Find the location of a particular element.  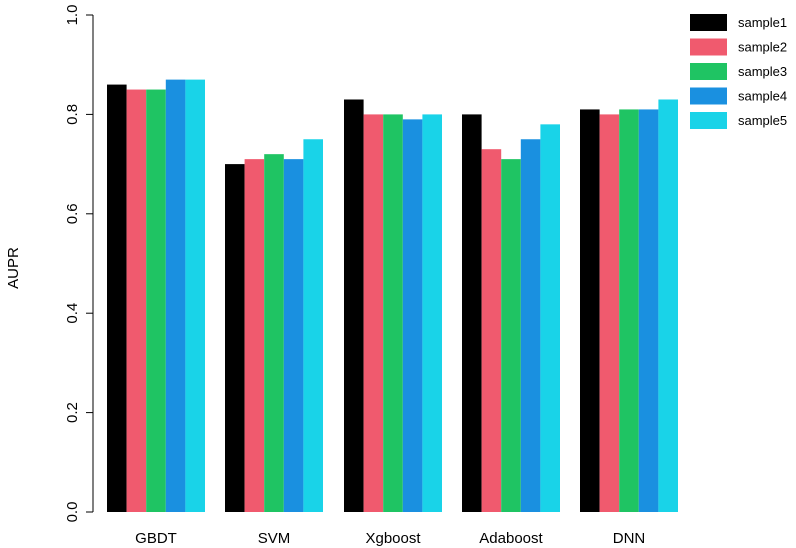

bar-GBDT-sample1 is located at coordinates (117, 298).